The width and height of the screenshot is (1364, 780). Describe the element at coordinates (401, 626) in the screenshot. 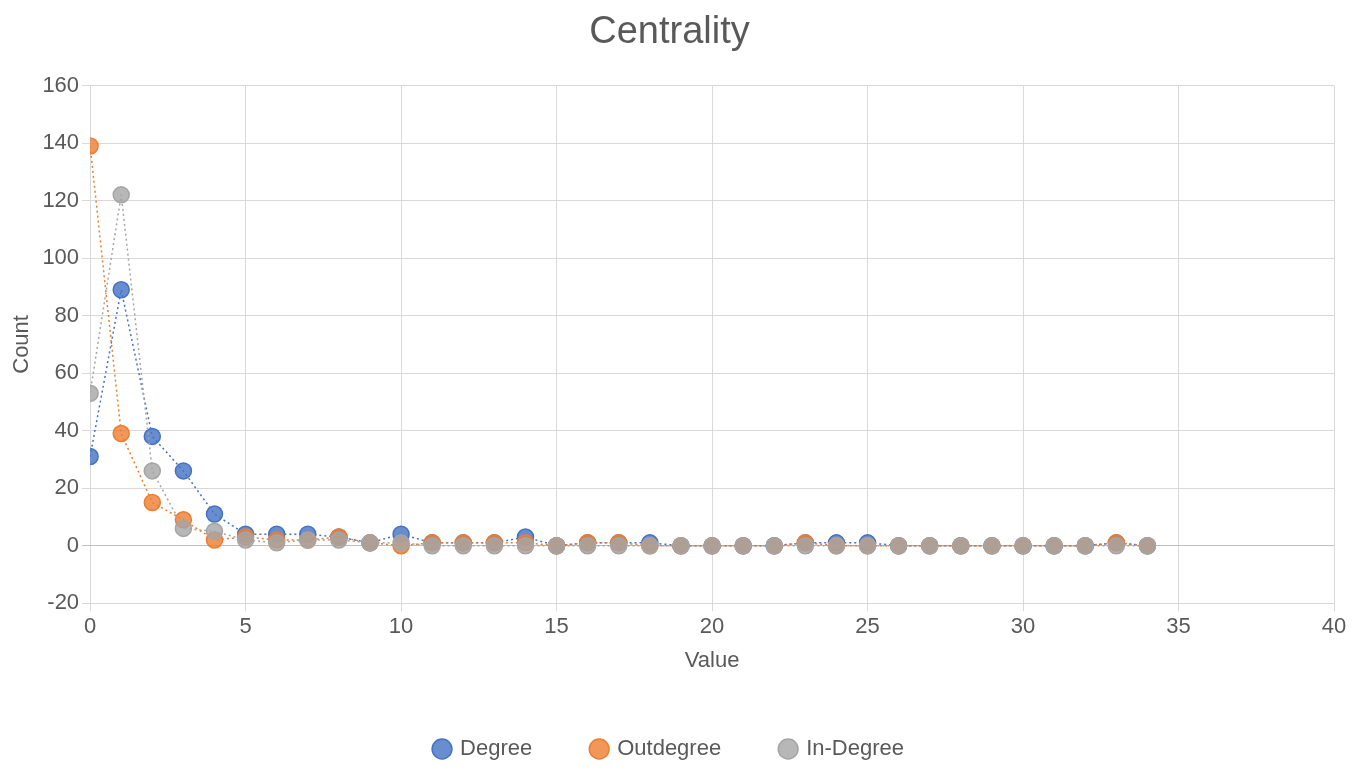

I see `x-tick-label: 10` at that location.